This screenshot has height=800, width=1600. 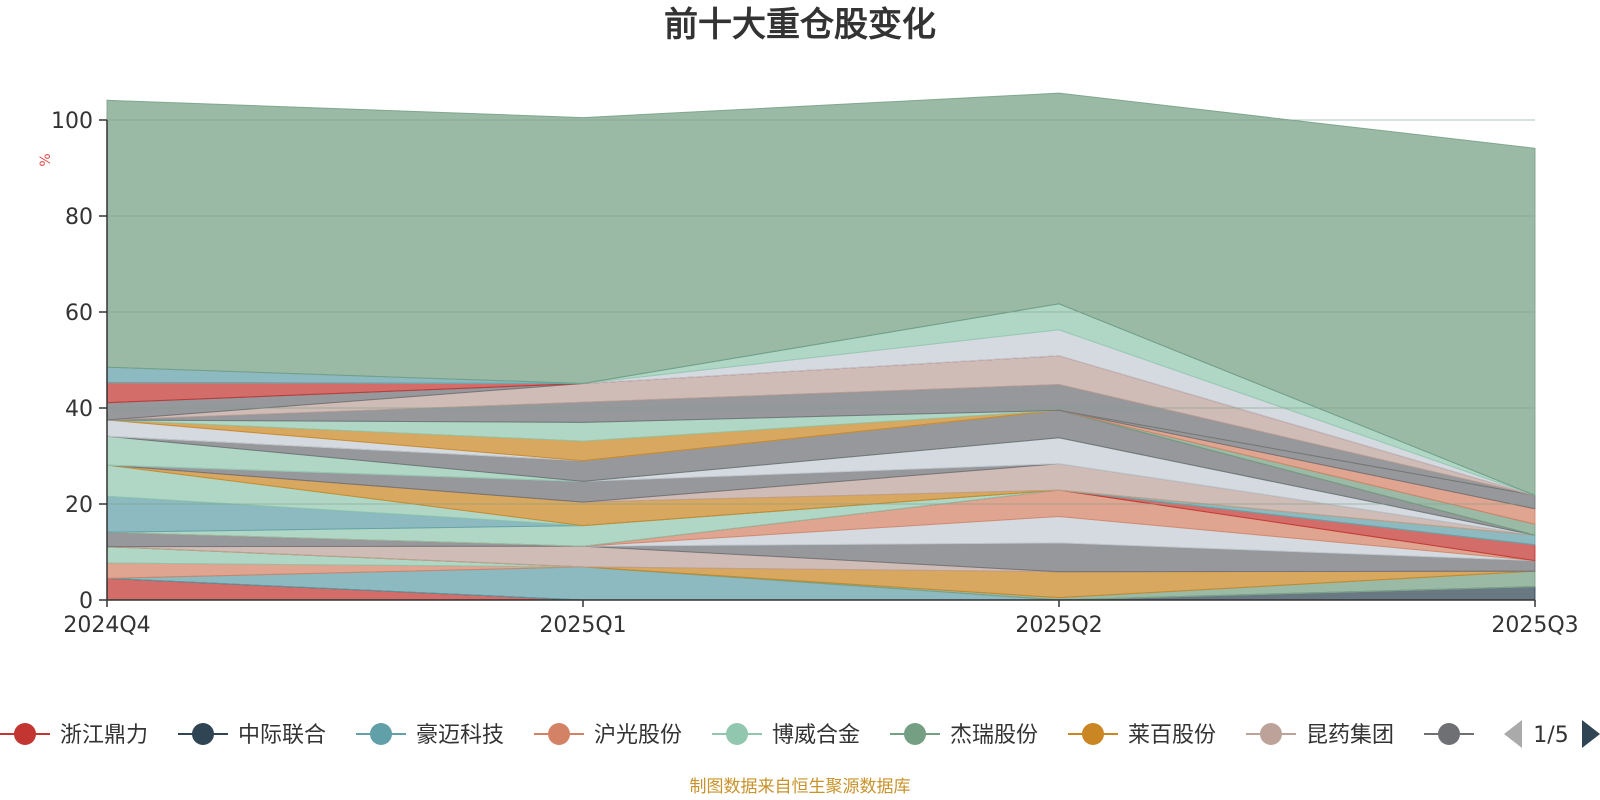 What do you see at coordinates (1513, 734) in the screenshot?
I see `legend-prev-arrow-icon` at bounding box center [1513, 734].